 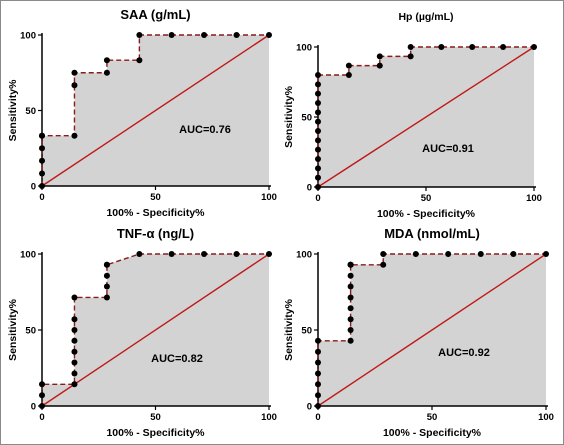 What do you see at coordinates (432, 233) in the screenshot?
I see `chart-title: MDA (nmol/mL)` at bounding box center [432, 233].